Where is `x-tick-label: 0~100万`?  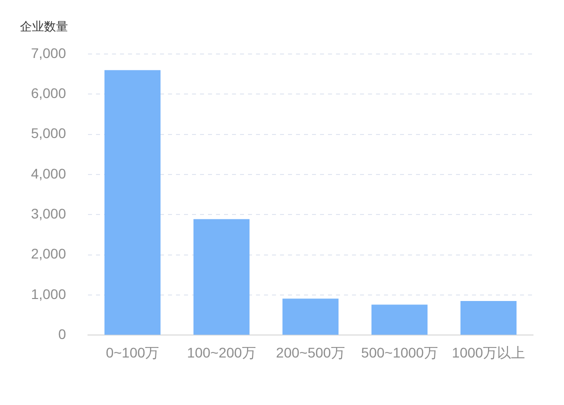
x-tick-label: 0~100万 is located at coordinates (133, 352).